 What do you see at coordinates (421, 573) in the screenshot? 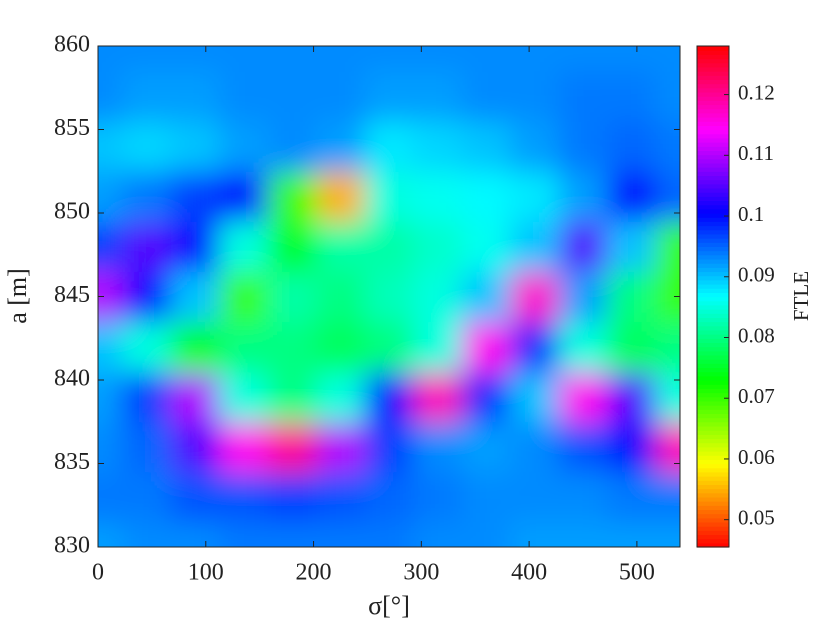
I see `x-tick-label: 300` at bounding box center [421, 573].